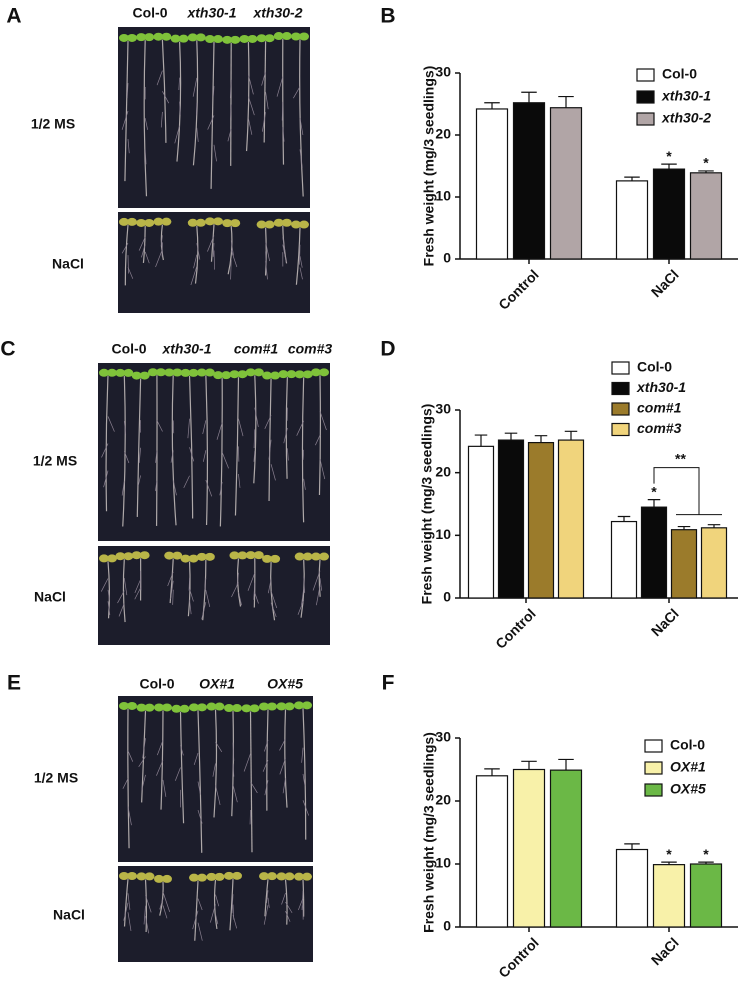  I want to click on y-tick-label: 10, so click(443, 196).